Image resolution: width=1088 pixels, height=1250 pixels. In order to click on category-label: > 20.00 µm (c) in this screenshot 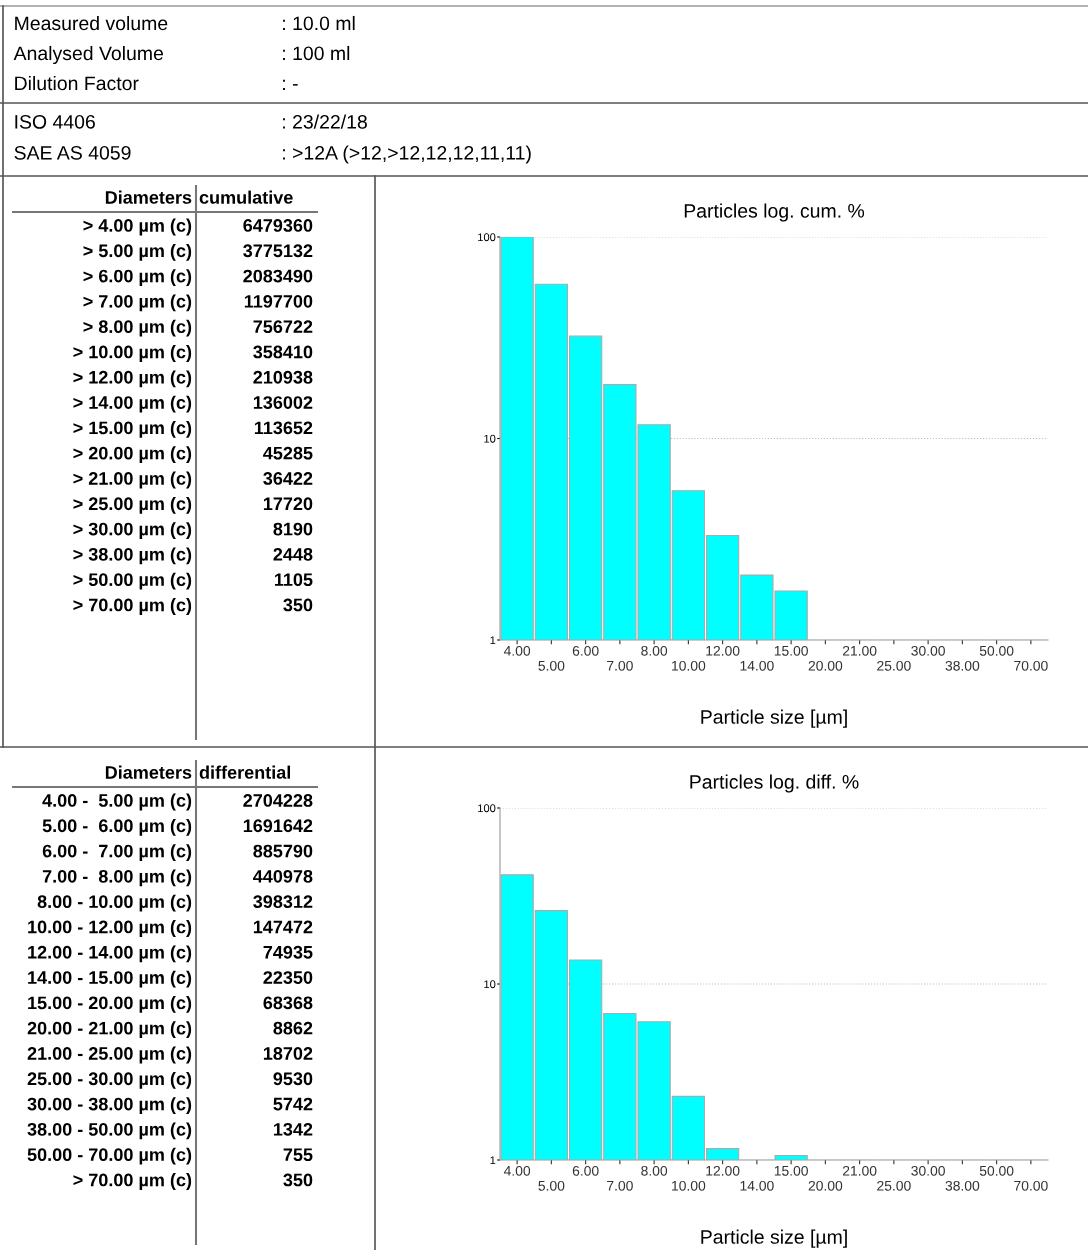, I will do `click(132, 455)`.